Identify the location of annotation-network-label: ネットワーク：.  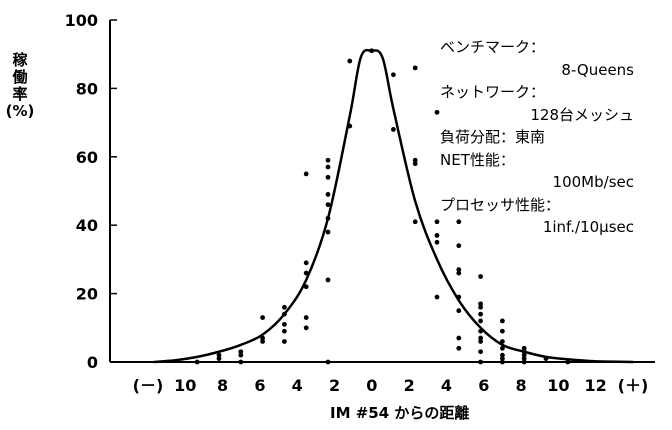
(493, 92).